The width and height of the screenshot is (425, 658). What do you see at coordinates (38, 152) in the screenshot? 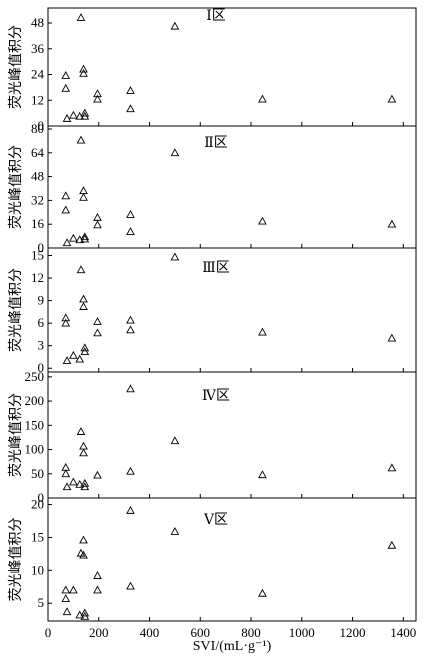
I see `y-tick-label: 64` at bounding box center [38, 152].